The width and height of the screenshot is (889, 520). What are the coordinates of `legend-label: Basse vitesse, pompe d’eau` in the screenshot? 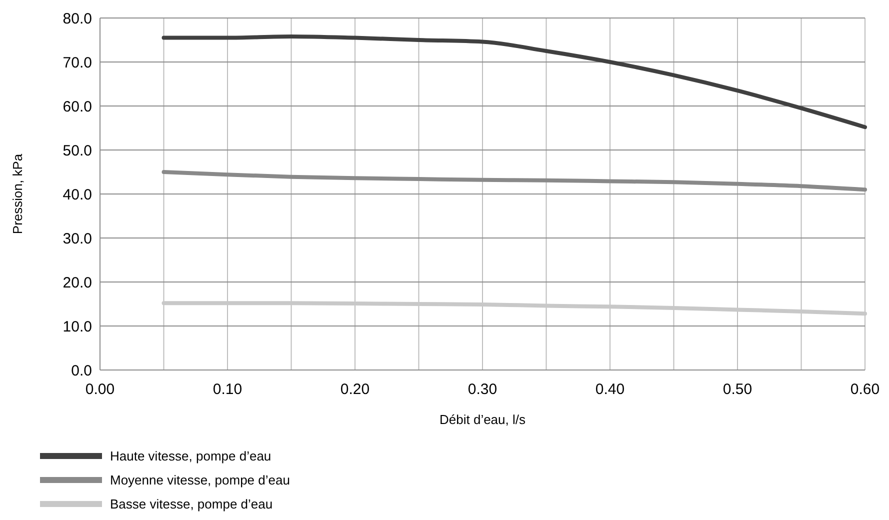 It's located at (191, 504).